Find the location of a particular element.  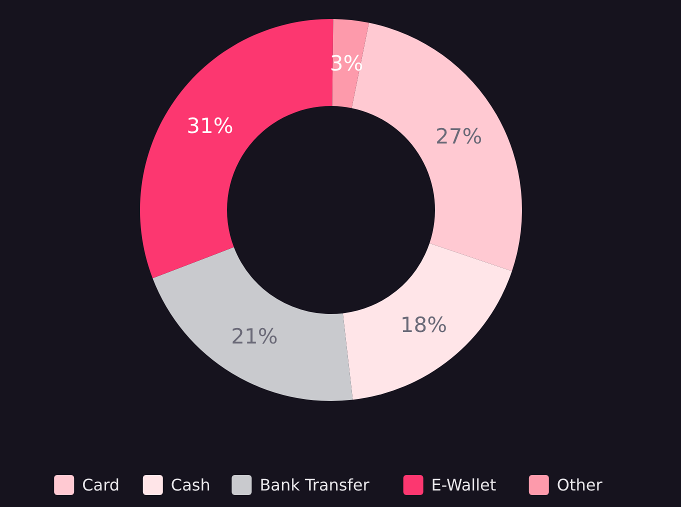

legend-label: Bank Transfer is located at coordinates (315, 485).